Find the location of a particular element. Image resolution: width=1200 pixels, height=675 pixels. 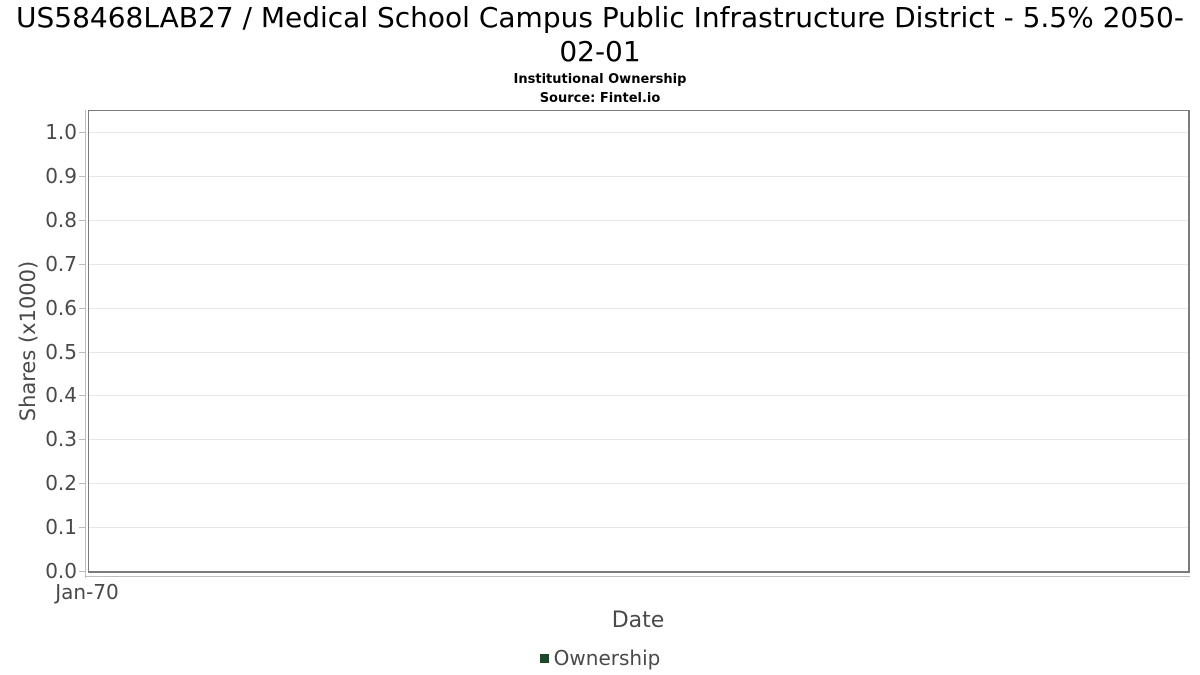

legend-label-ownership: Ownership is located at coordinates (607, 658).